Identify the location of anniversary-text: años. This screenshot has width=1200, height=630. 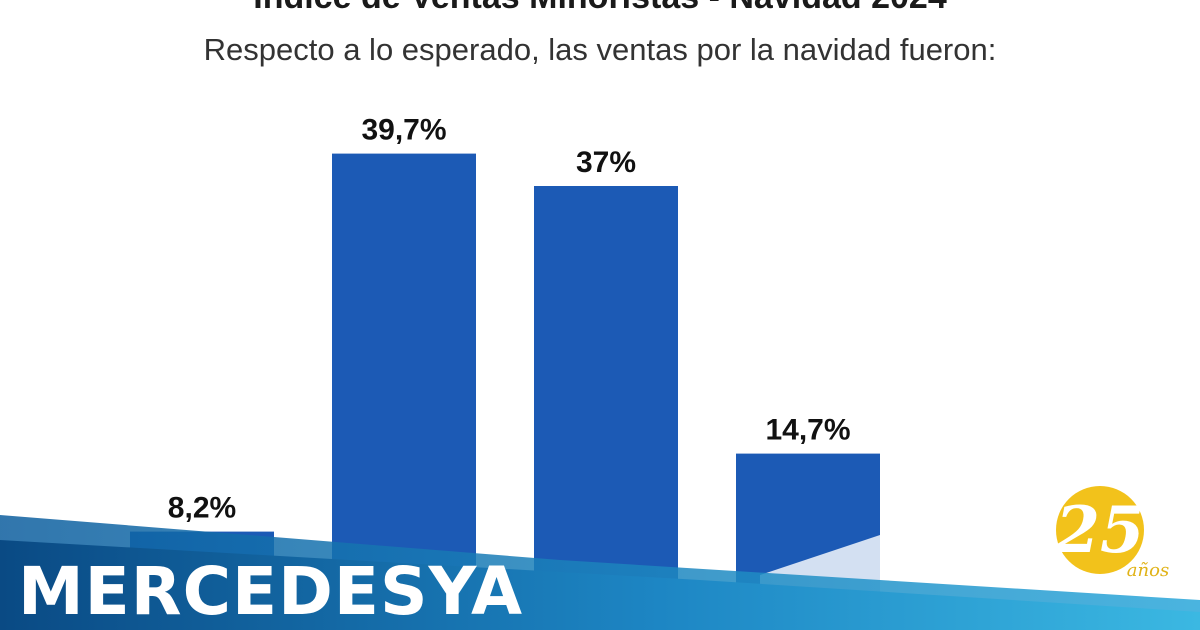
(1148, 570).